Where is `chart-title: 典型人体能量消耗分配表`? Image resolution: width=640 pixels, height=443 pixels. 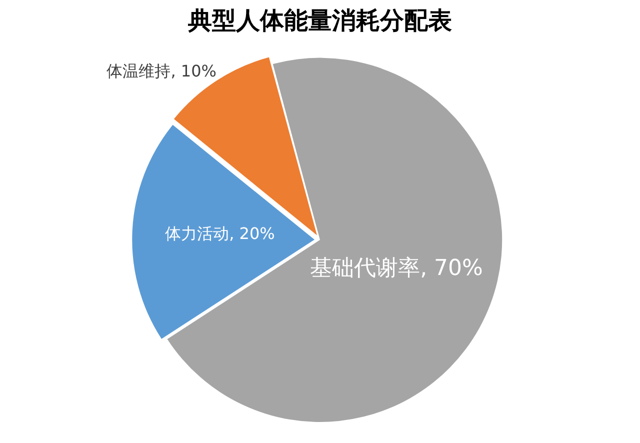 chart-title: 典型人体能量消耗分配表 is located at coordinates (319, 20).